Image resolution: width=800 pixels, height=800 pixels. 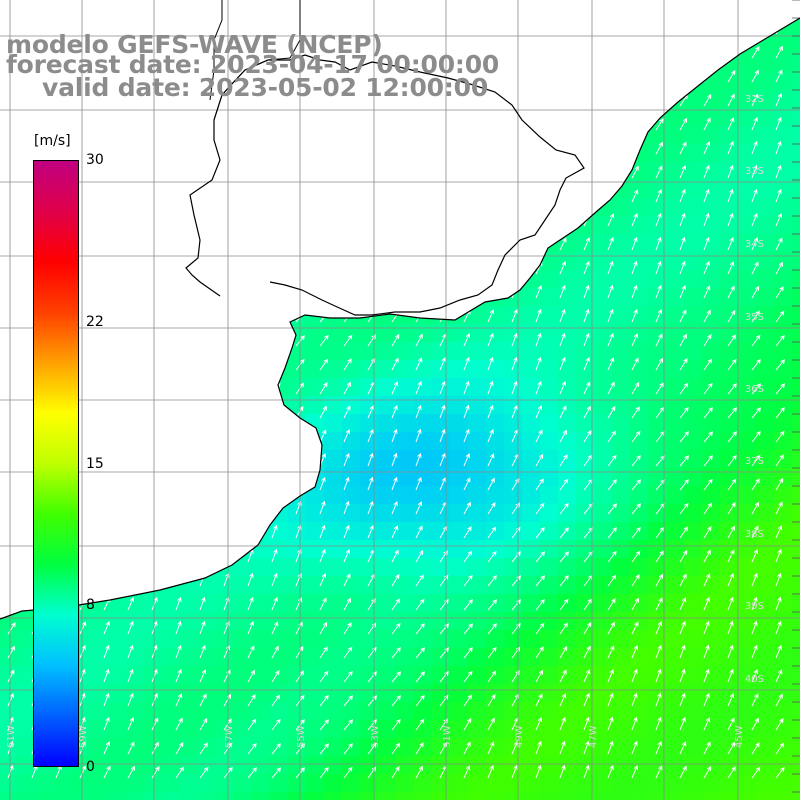 What do you see at coordinates (754, 99) in the screenshot?
I see `lat-label: 32S` at bounding box center [754, 99].